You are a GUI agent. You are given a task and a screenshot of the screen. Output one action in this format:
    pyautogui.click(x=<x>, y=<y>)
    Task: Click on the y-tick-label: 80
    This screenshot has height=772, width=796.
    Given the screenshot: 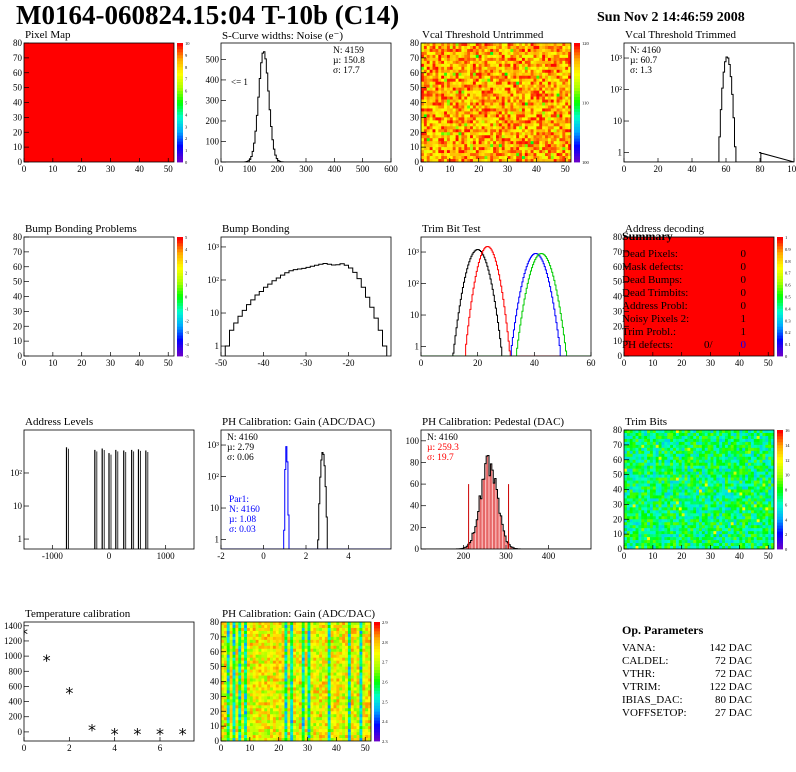 What is the action you would take?
    pyautogui.click(x=618, y=237)
    